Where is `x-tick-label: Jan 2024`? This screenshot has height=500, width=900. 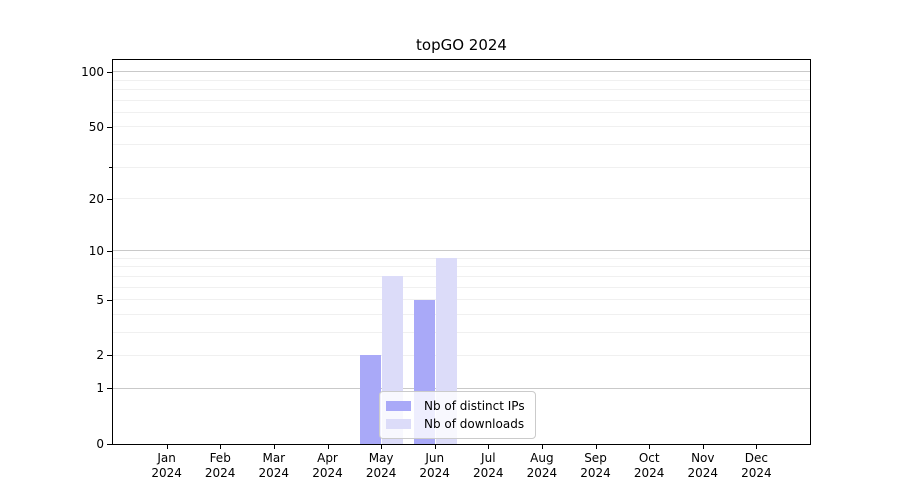
x-tick-label: Jan 2024 is located at coordinates (167, 466).